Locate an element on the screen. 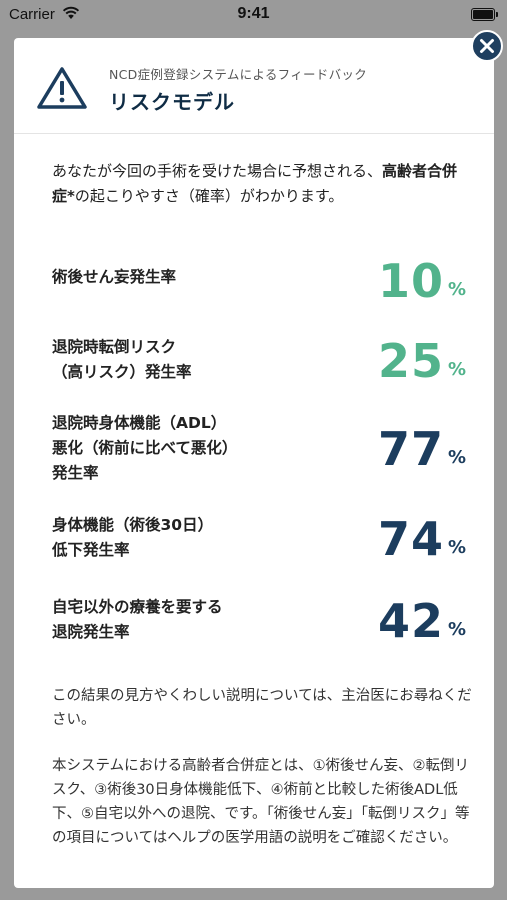  metric-value: 10 is located at coordinates (410, 281).